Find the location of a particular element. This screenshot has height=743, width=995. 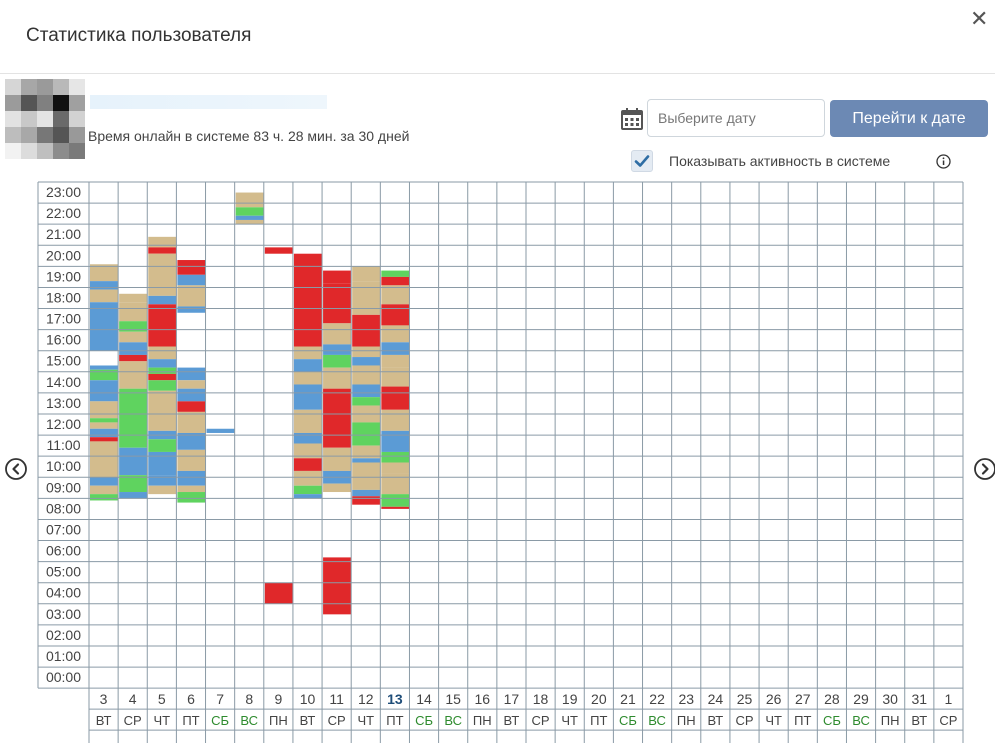

hour-label: 11:00 is located at coordinates (64, 445).